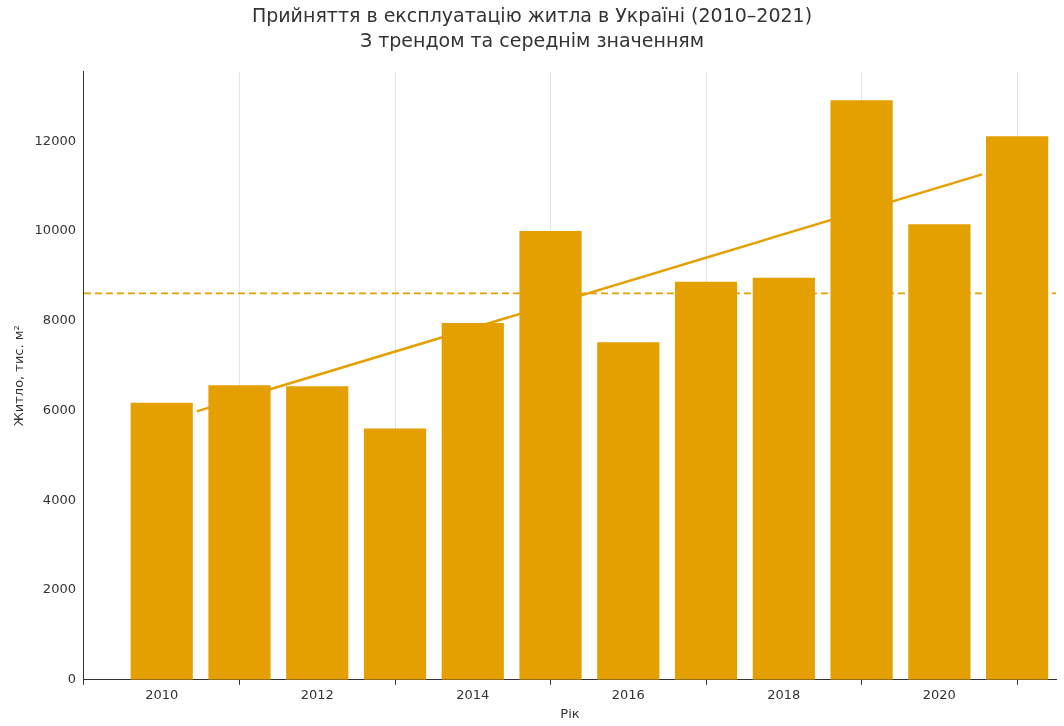 The height and width of the screenshot is (726, 1064). What do you see at coordinates (532, 15) in the screenshot?
I see `chart-title: Прийняття в експлуатацію житла в Україні (2010–2021)` at bounding box center [532, 15].